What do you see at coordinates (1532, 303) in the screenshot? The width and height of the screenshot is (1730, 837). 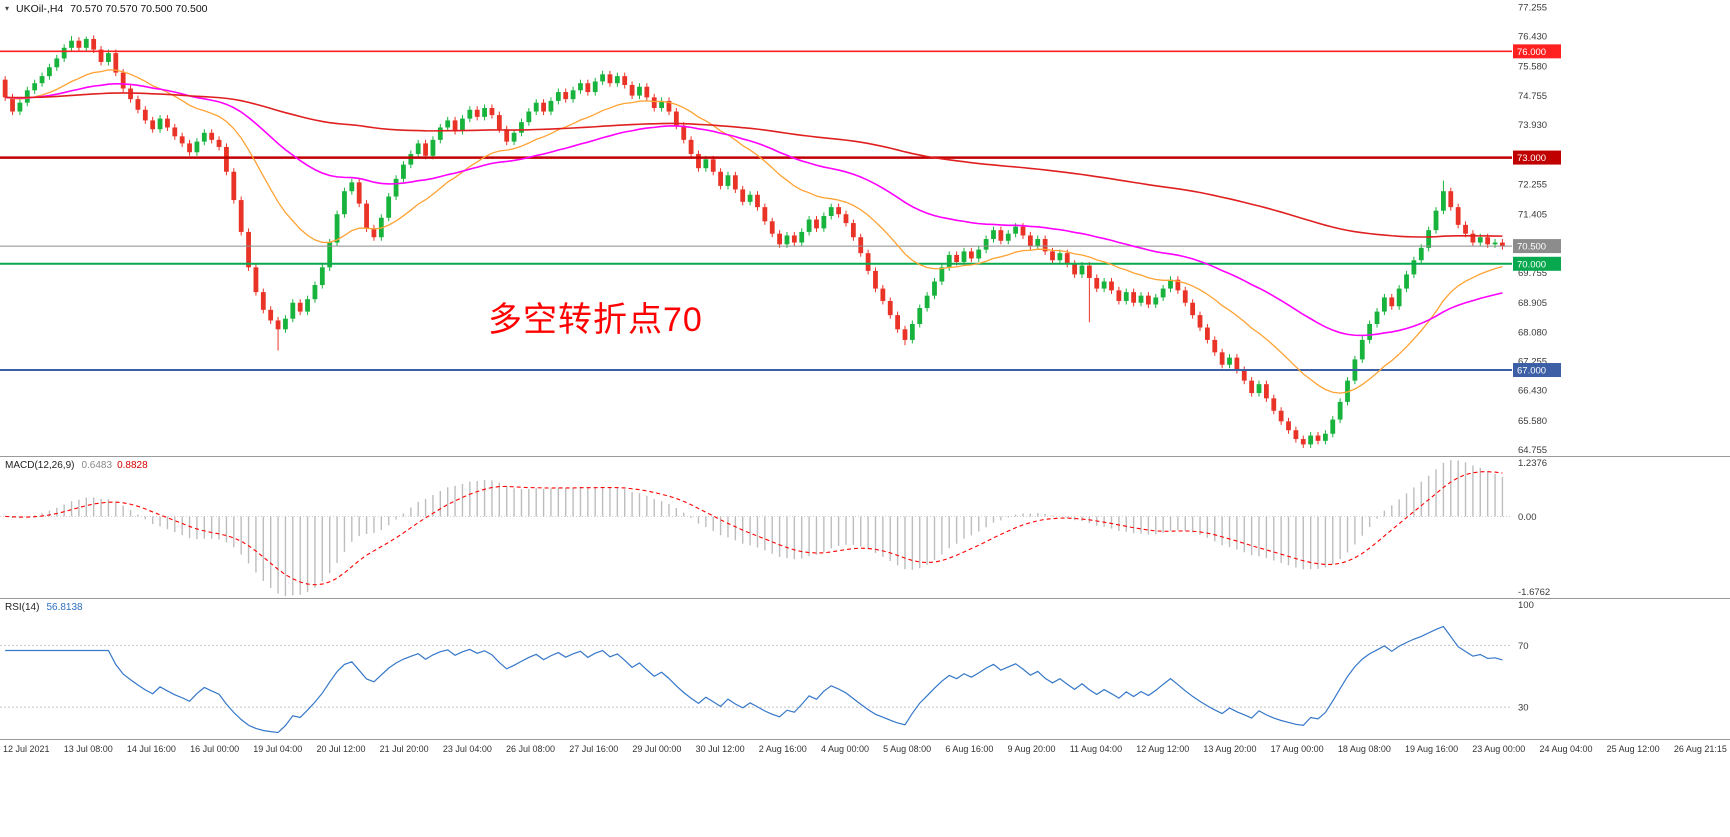 I see `svg-text: 68.905` at bounding box center [1532, 303].